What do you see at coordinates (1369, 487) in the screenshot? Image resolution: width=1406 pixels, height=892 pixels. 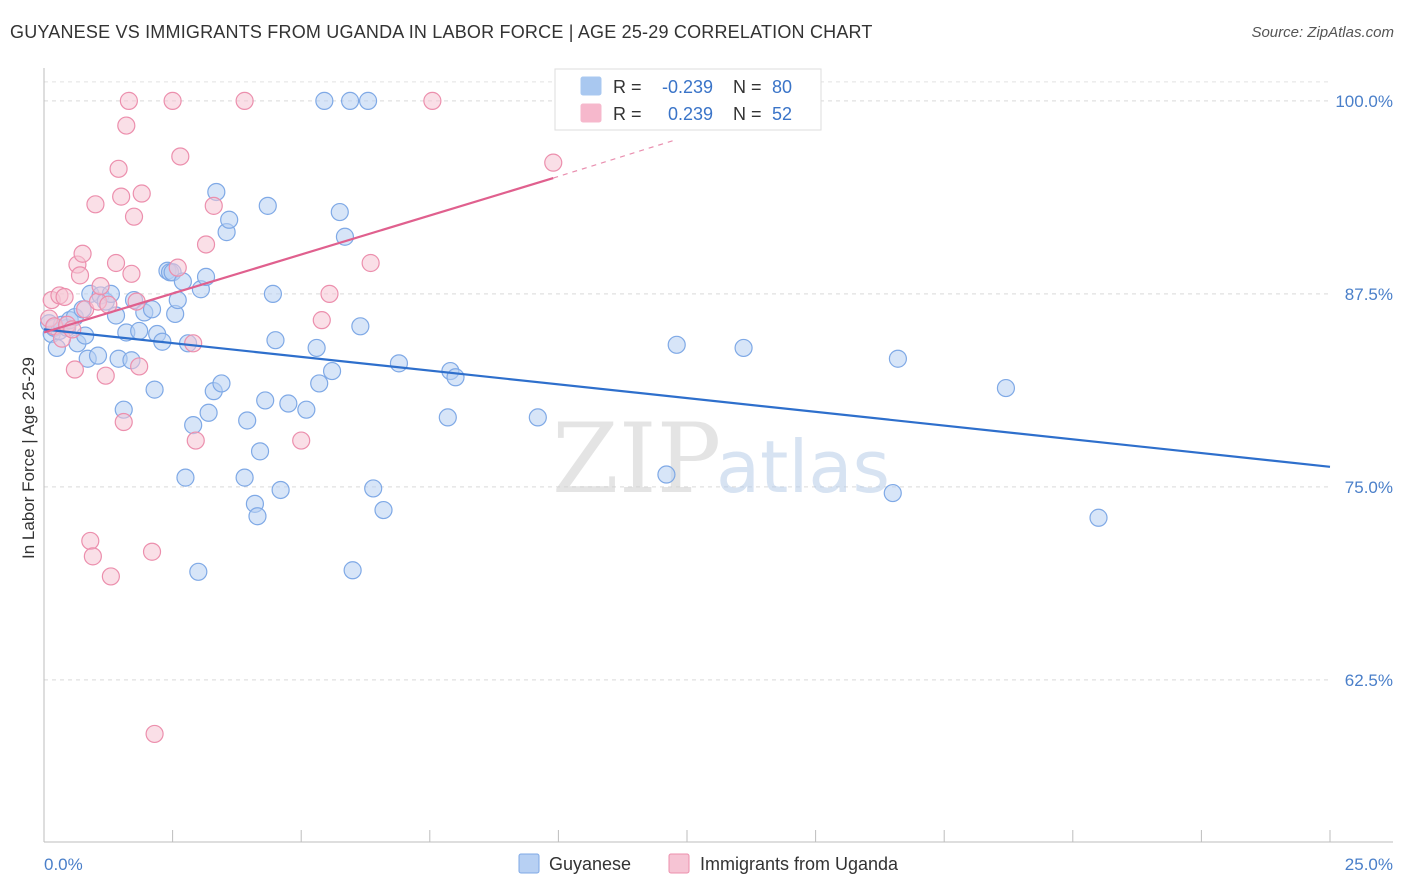 I see `y-tick-label: 75.0%` at bounding box center [1369, 487].